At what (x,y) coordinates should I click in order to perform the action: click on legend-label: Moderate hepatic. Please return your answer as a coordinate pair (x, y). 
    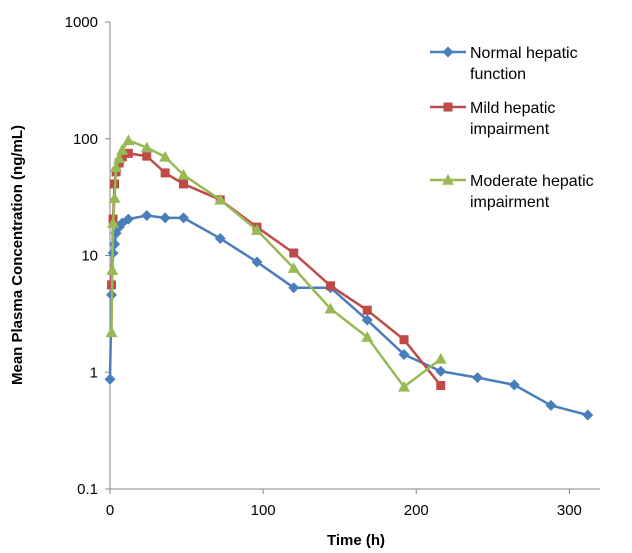
    Looking at the image, I should click on (532, 181).